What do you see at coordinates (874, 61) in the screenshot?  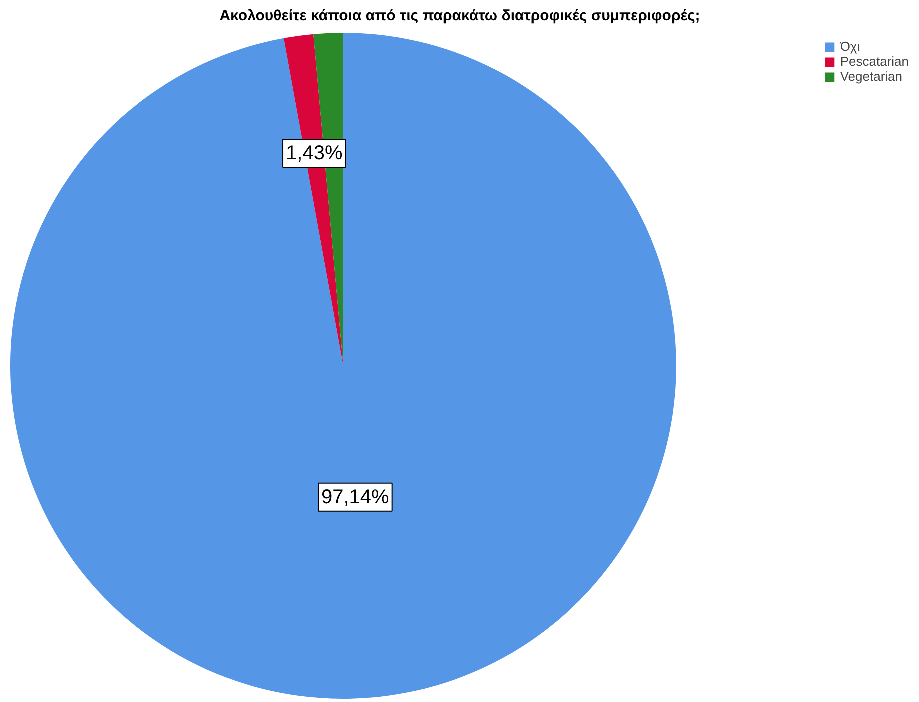 I see `legend-label: Pescatarian` at bounding box center [874, 61].